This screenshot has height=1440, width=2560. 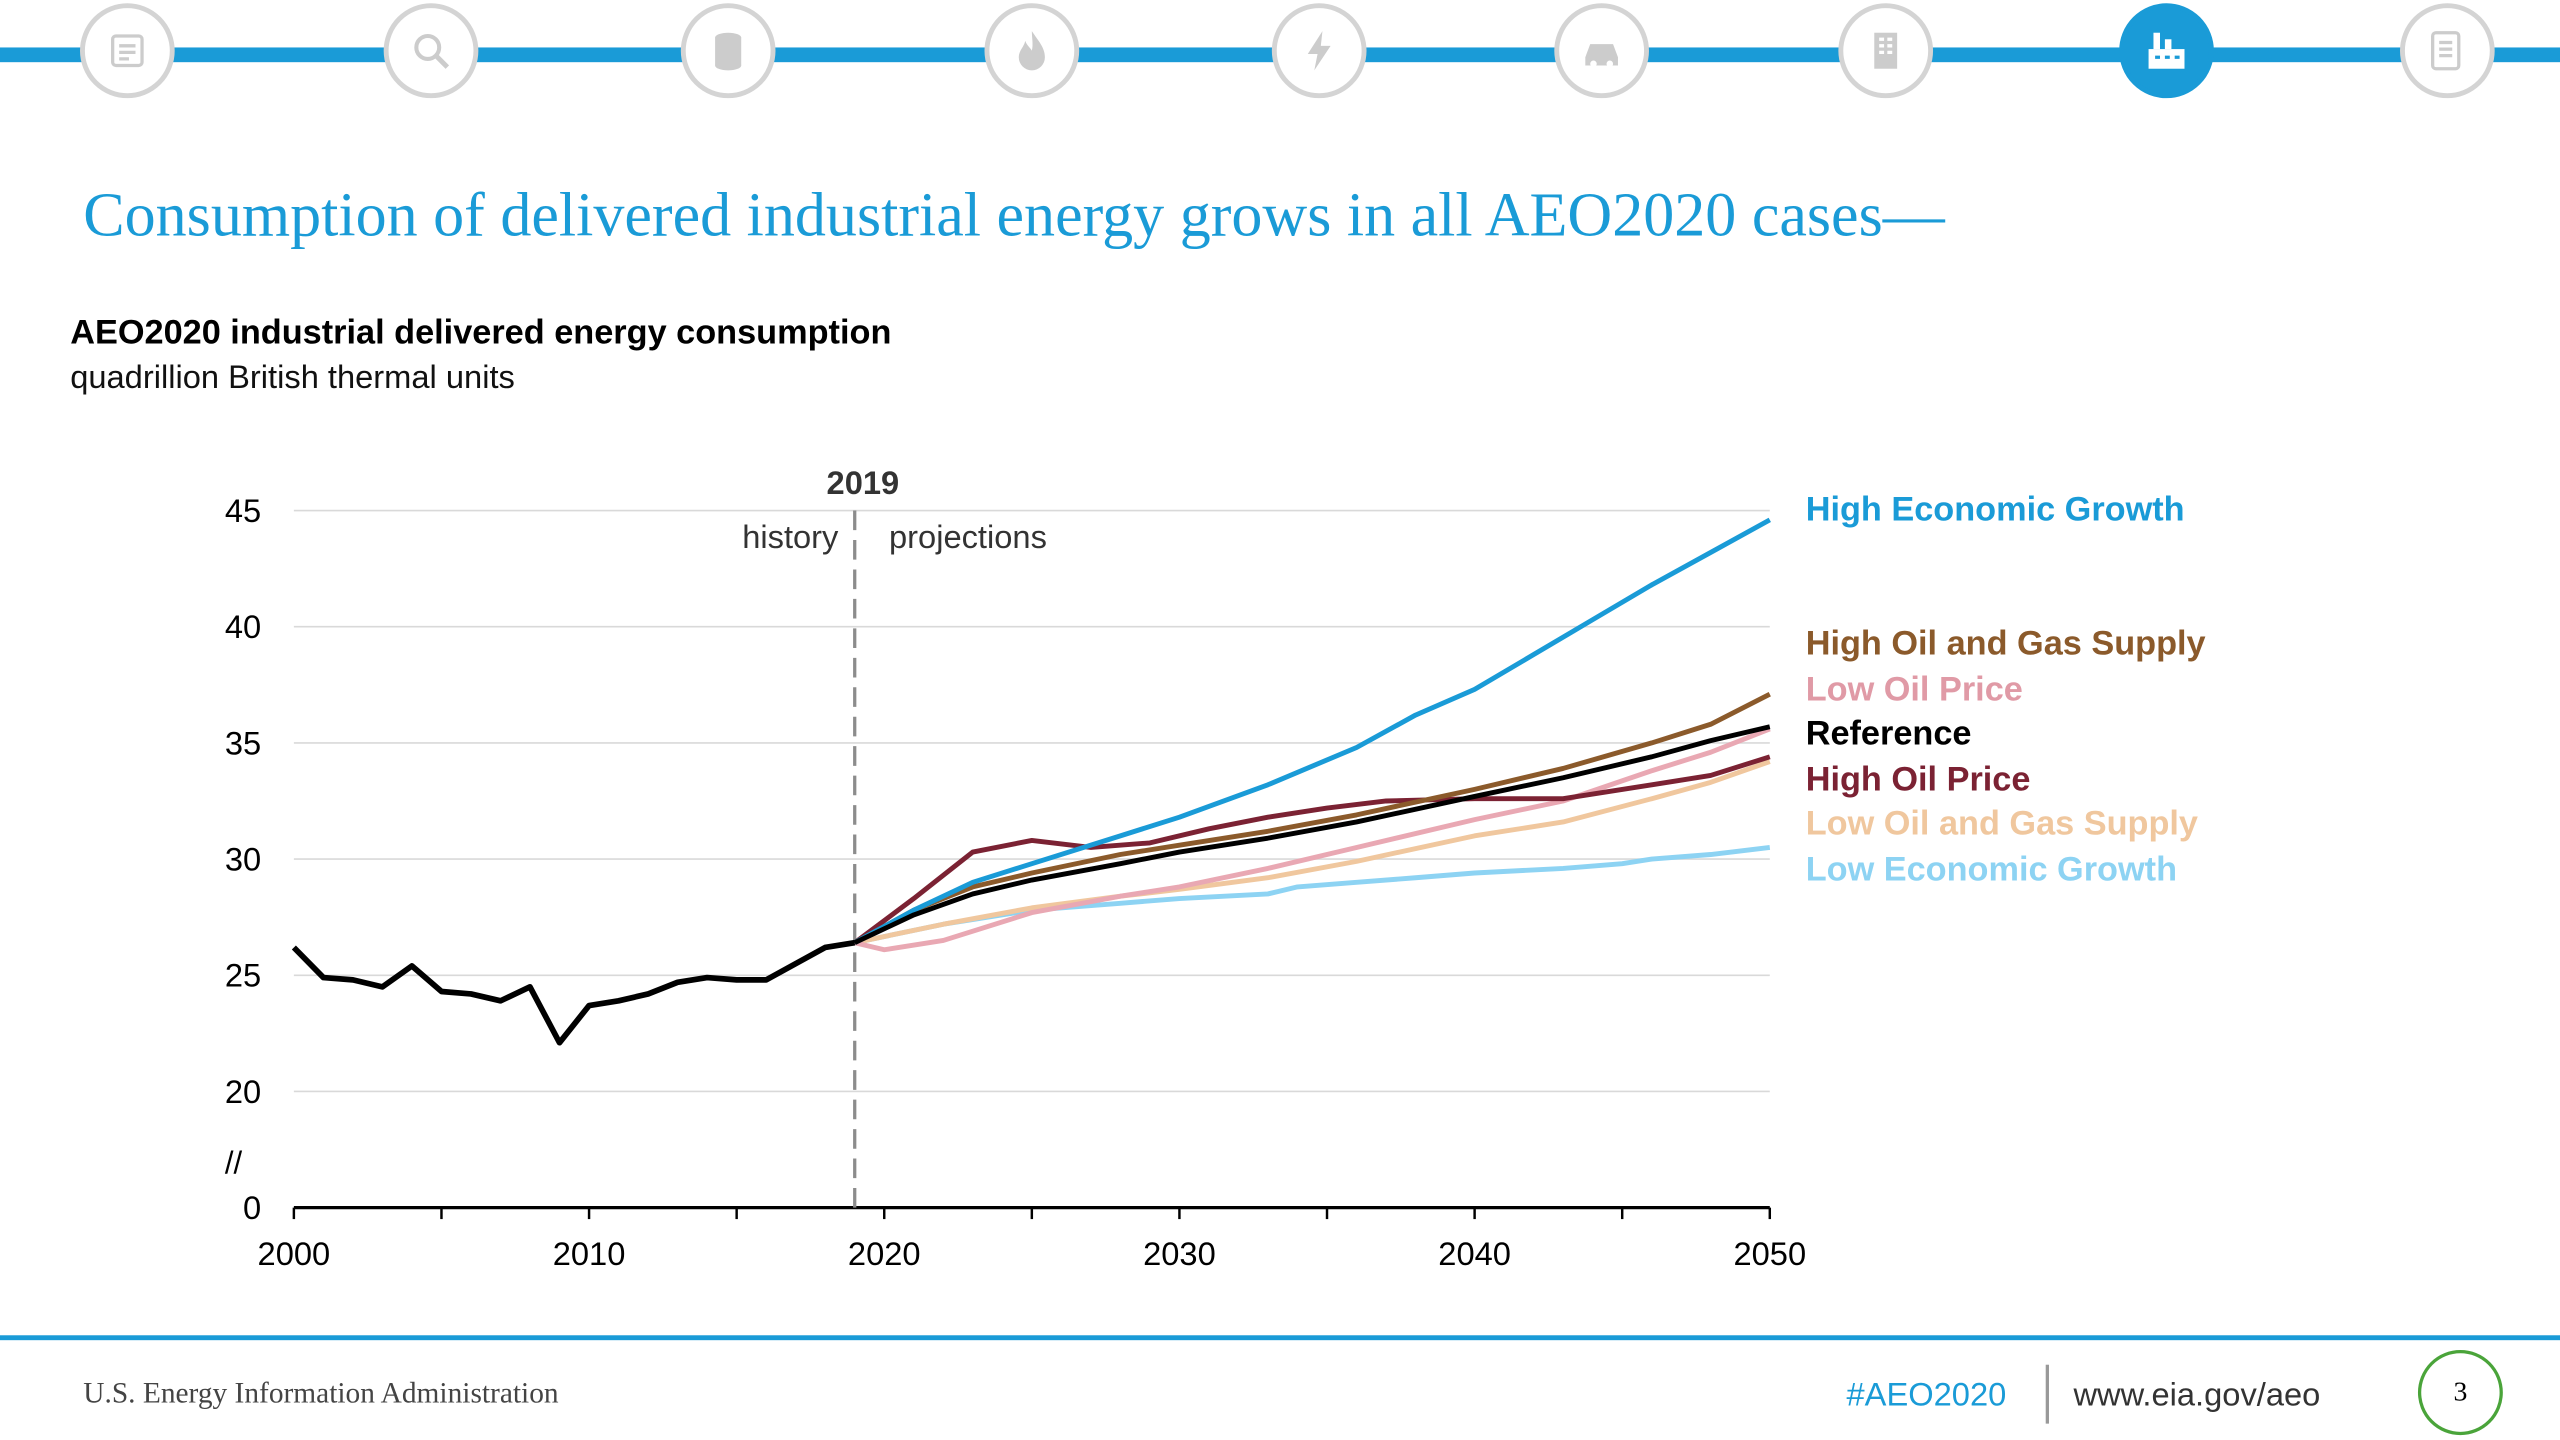 I want to click on series-line-high-oil-price, so click(x=1312, y=849).